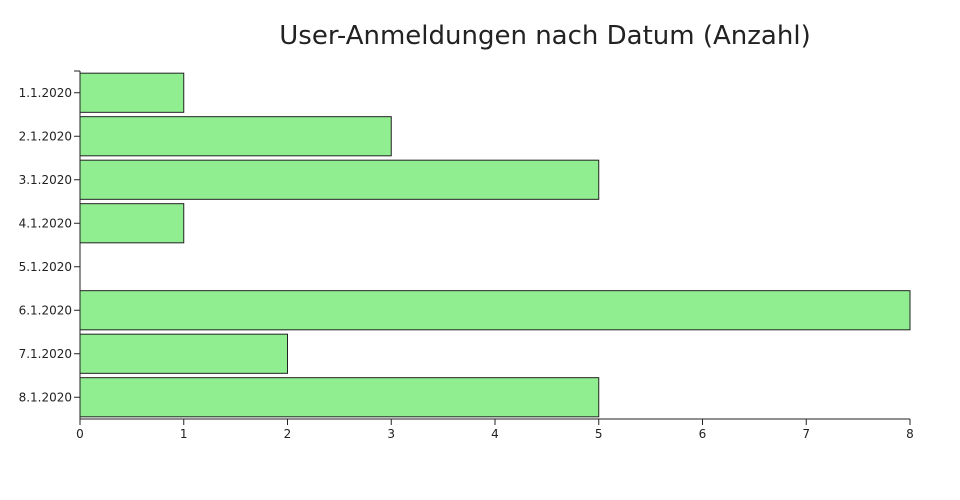  Describe the element at coordinates (806, 434) in the screenshot. I see `x-tick-label: 7` at that location.